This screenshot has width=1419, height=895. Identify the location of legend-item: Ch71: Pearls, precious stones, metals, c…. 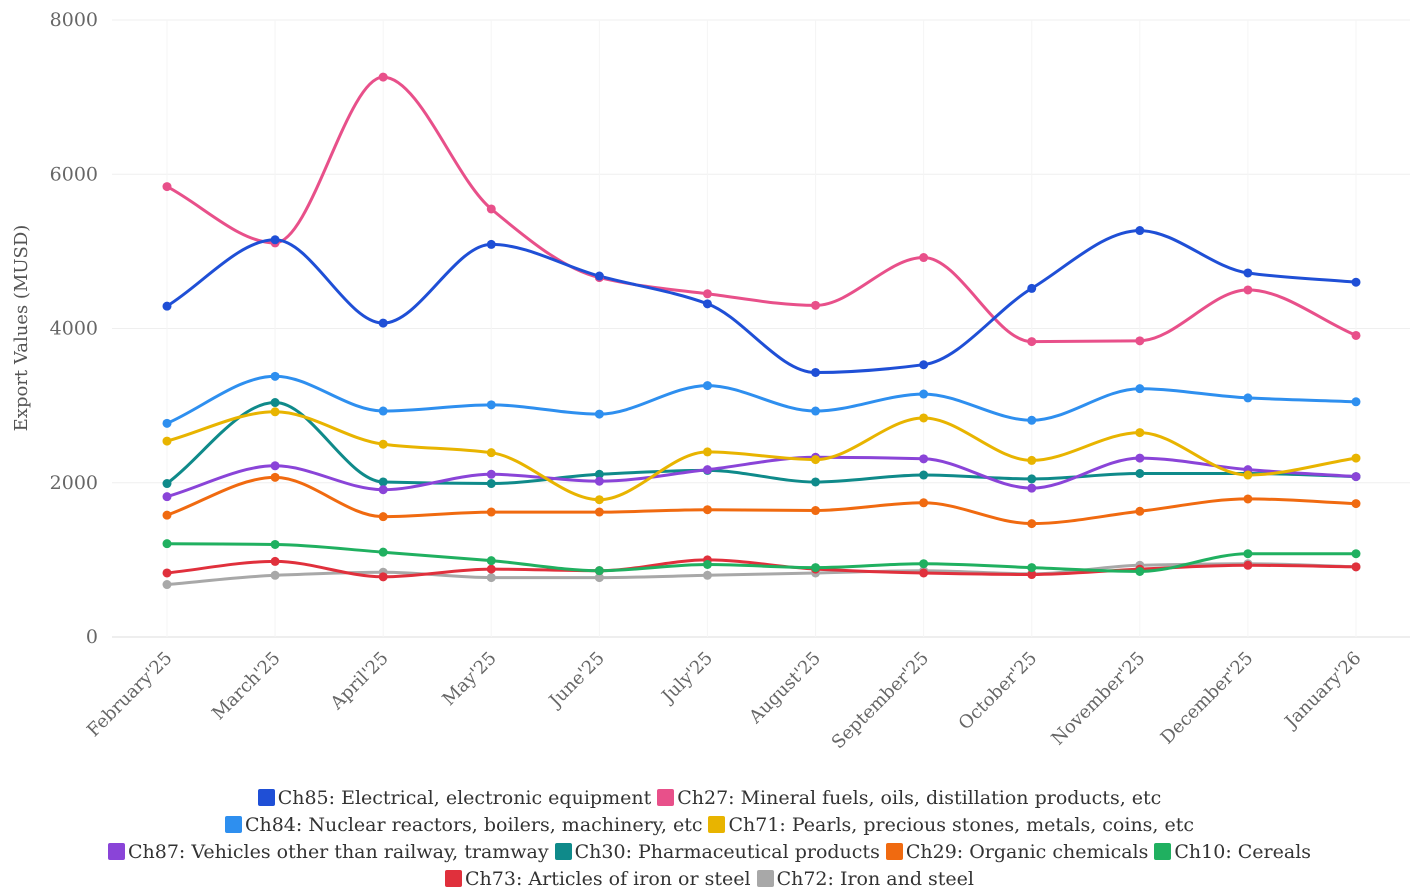
(951, 825).